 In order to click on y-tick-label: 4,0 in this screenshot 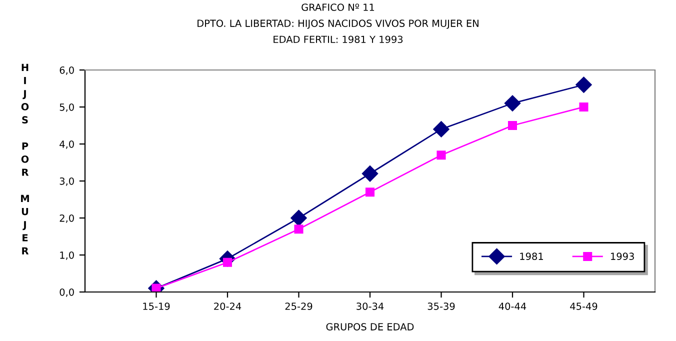, I will do `click(67, 144)`.